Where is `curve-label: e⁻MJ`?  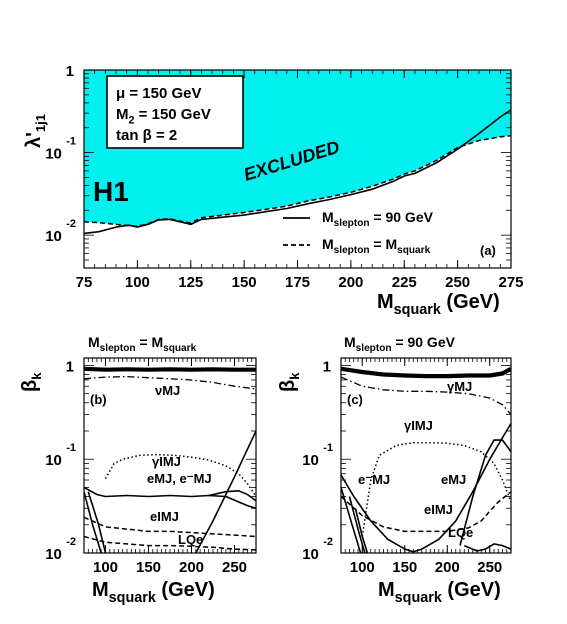
curve-label: e⁻MJ is located at coordinates (374, 479).